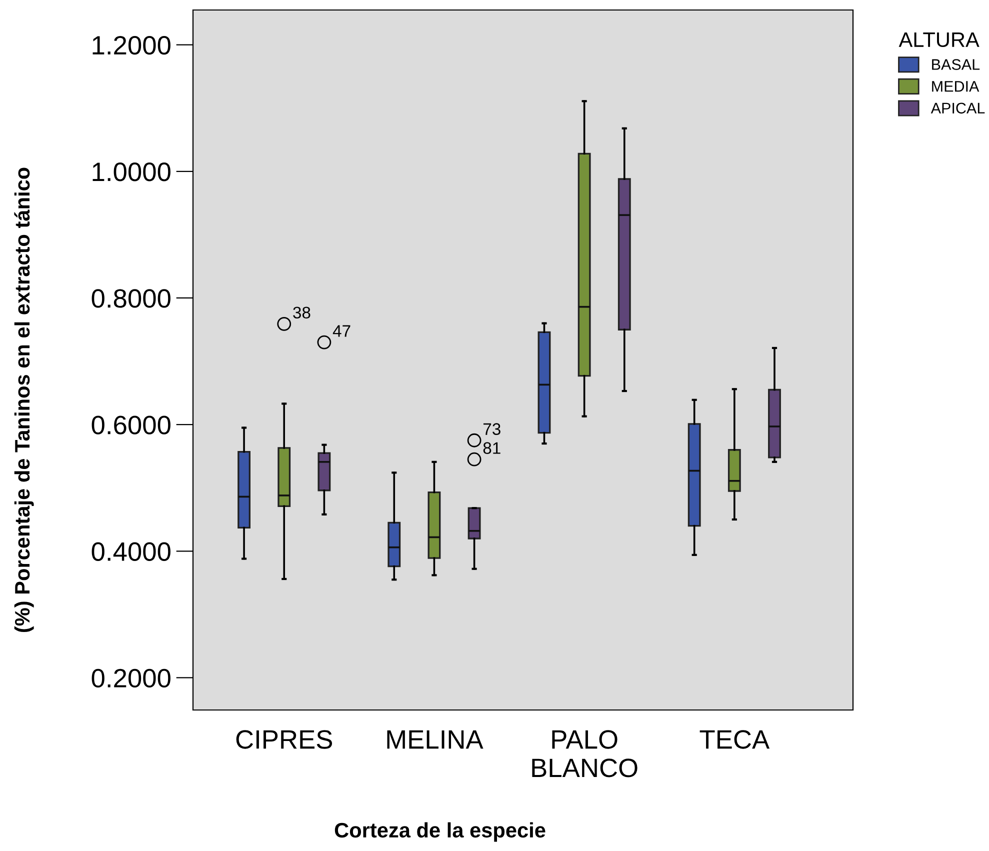 The height and width of the screenshot is (851, 989). Describe the element at coordinates (491, 429) in the screenshot. I see `annotation: 73` at that location.